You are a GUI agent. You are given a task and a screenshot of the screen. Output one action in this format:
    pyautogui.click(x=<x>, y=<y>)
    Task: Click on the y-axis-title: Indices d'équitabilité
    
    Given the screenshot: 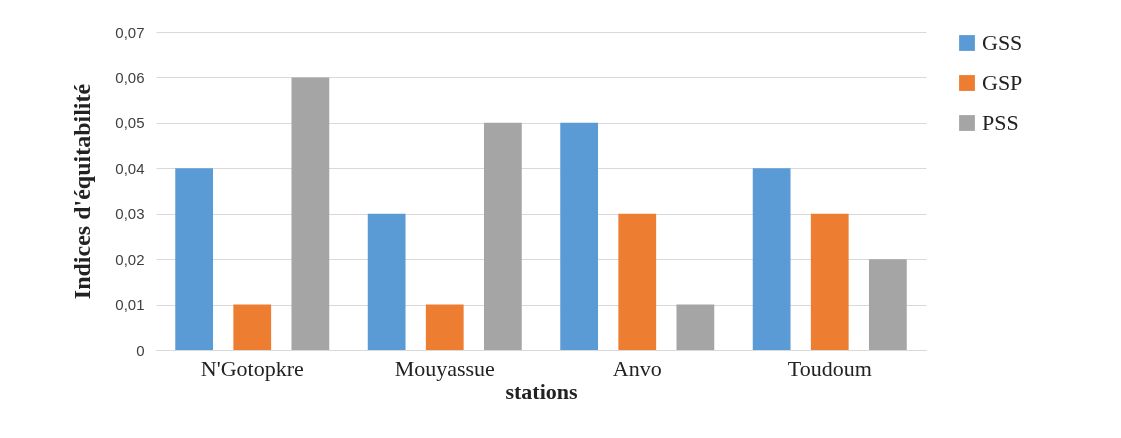 What is the action you would take?
    pyautogui.click(x=82, y=191)
    